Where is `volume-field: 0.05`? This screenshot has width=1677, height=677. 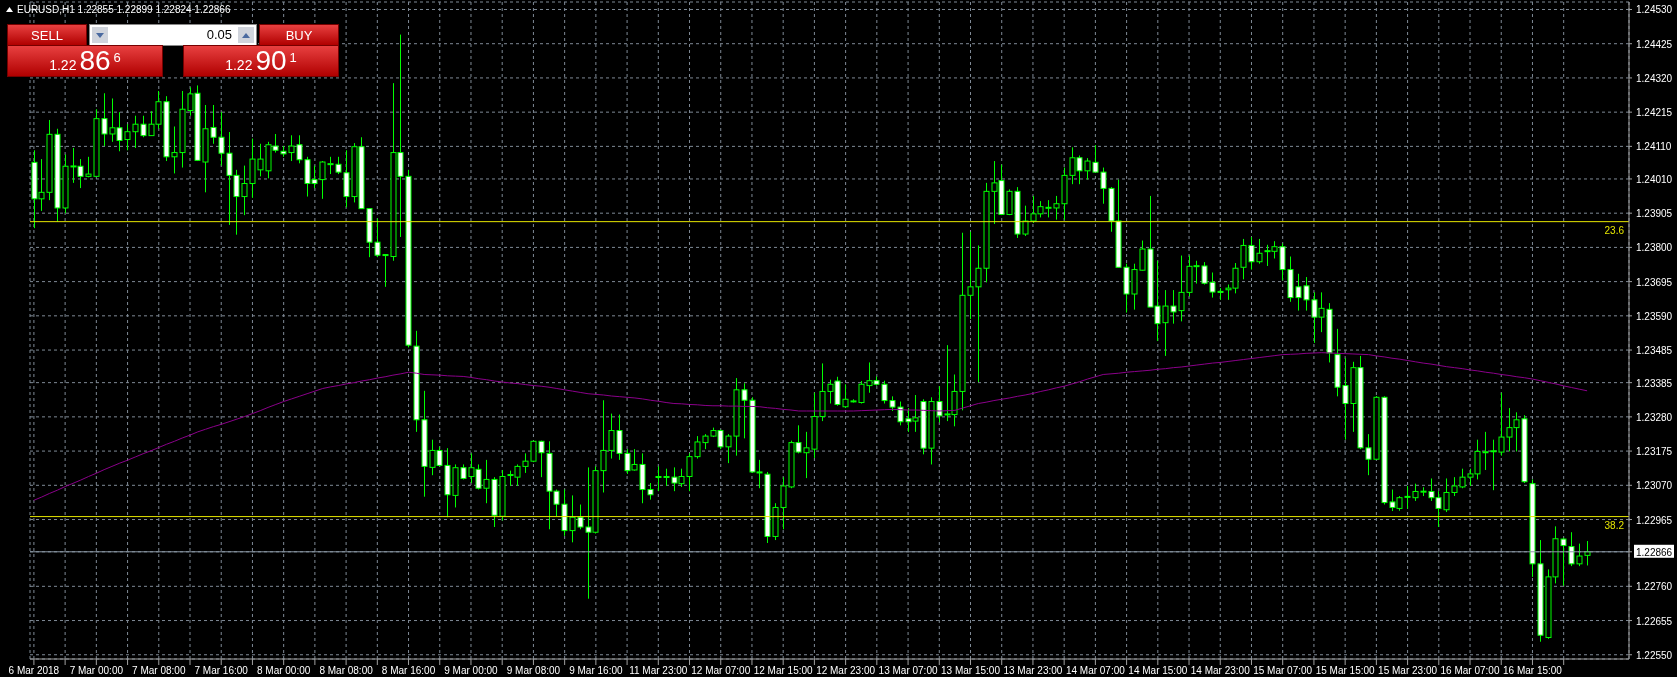 volume-field: 0.05 is located at coordinates (173, 35).